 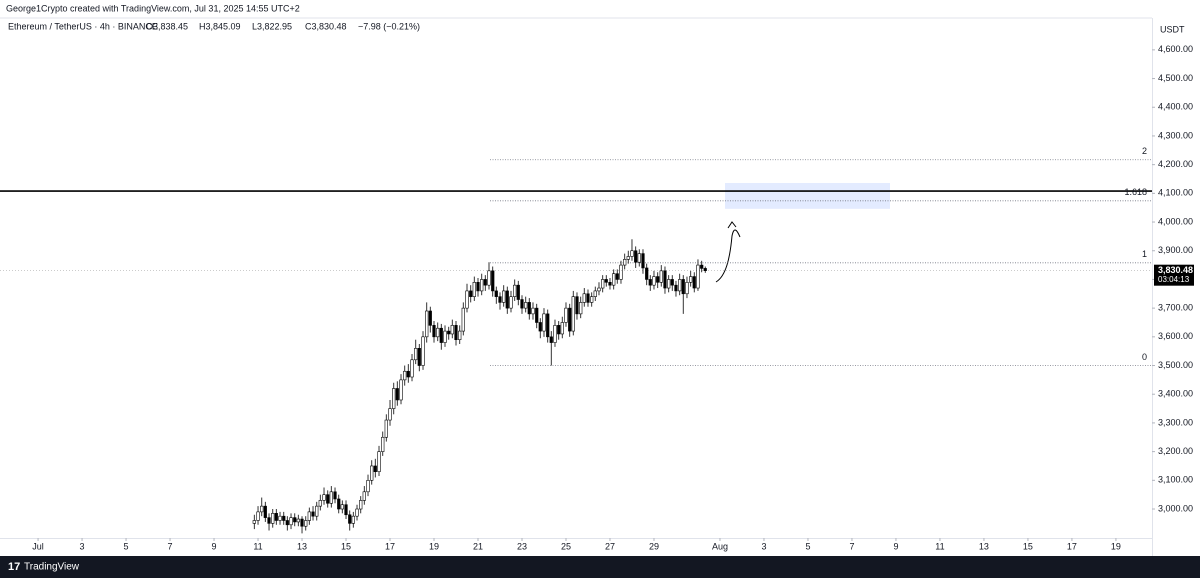 I want to click on x-tick-label: Aug, so click(x=720, y=546).